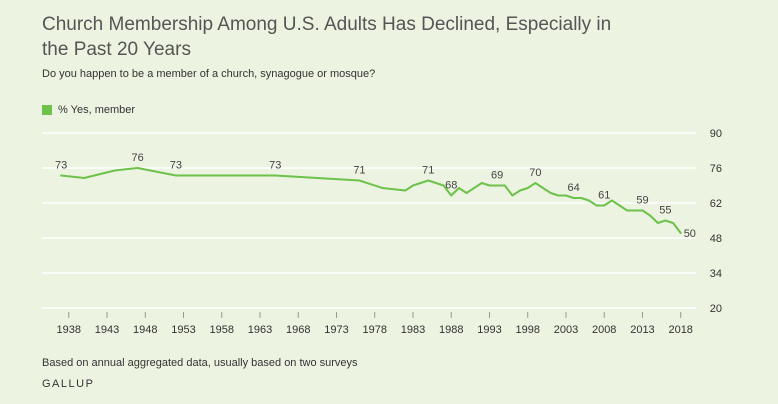 This screenshot has width=778, height=404. I want to click on x-tick-label: 1948, so click(145, 330).